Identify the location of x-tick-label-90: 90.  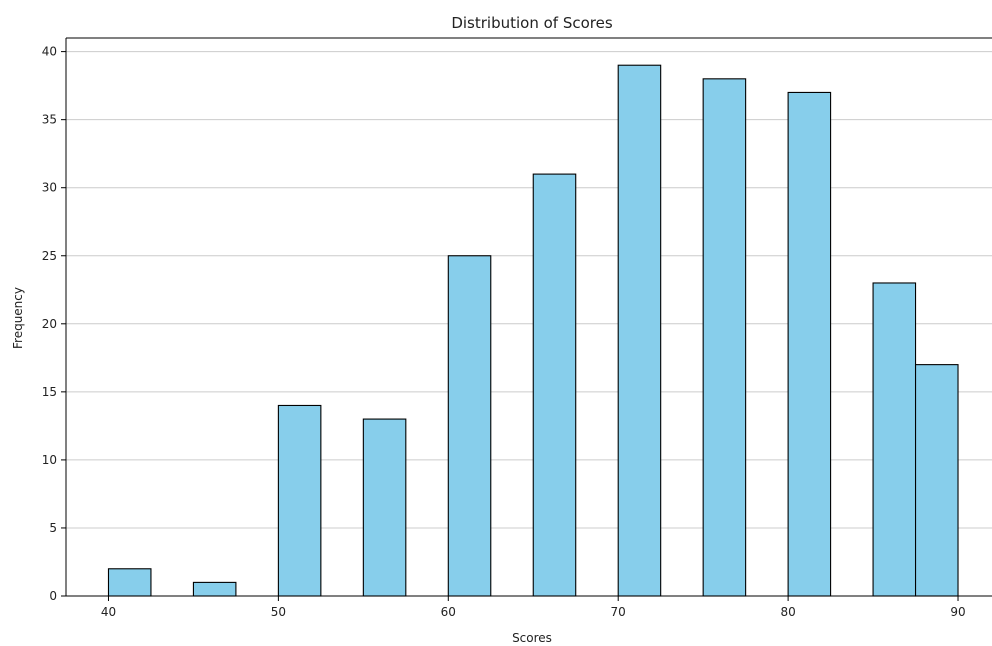
(957, 612).